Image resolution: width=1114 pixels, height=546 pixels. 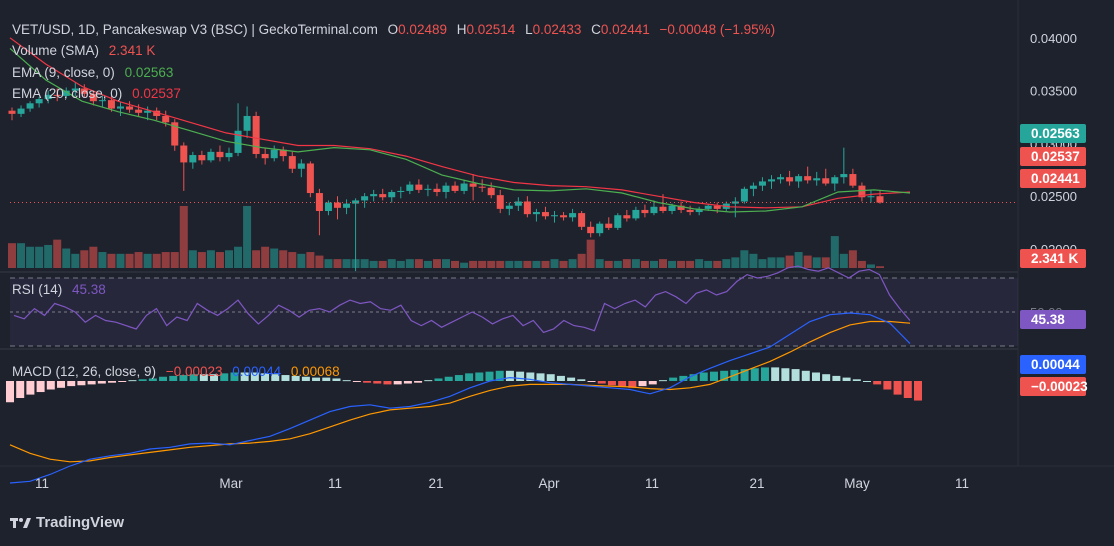 I want to click on volume-badge-bg, so click(x=1053, y=258).